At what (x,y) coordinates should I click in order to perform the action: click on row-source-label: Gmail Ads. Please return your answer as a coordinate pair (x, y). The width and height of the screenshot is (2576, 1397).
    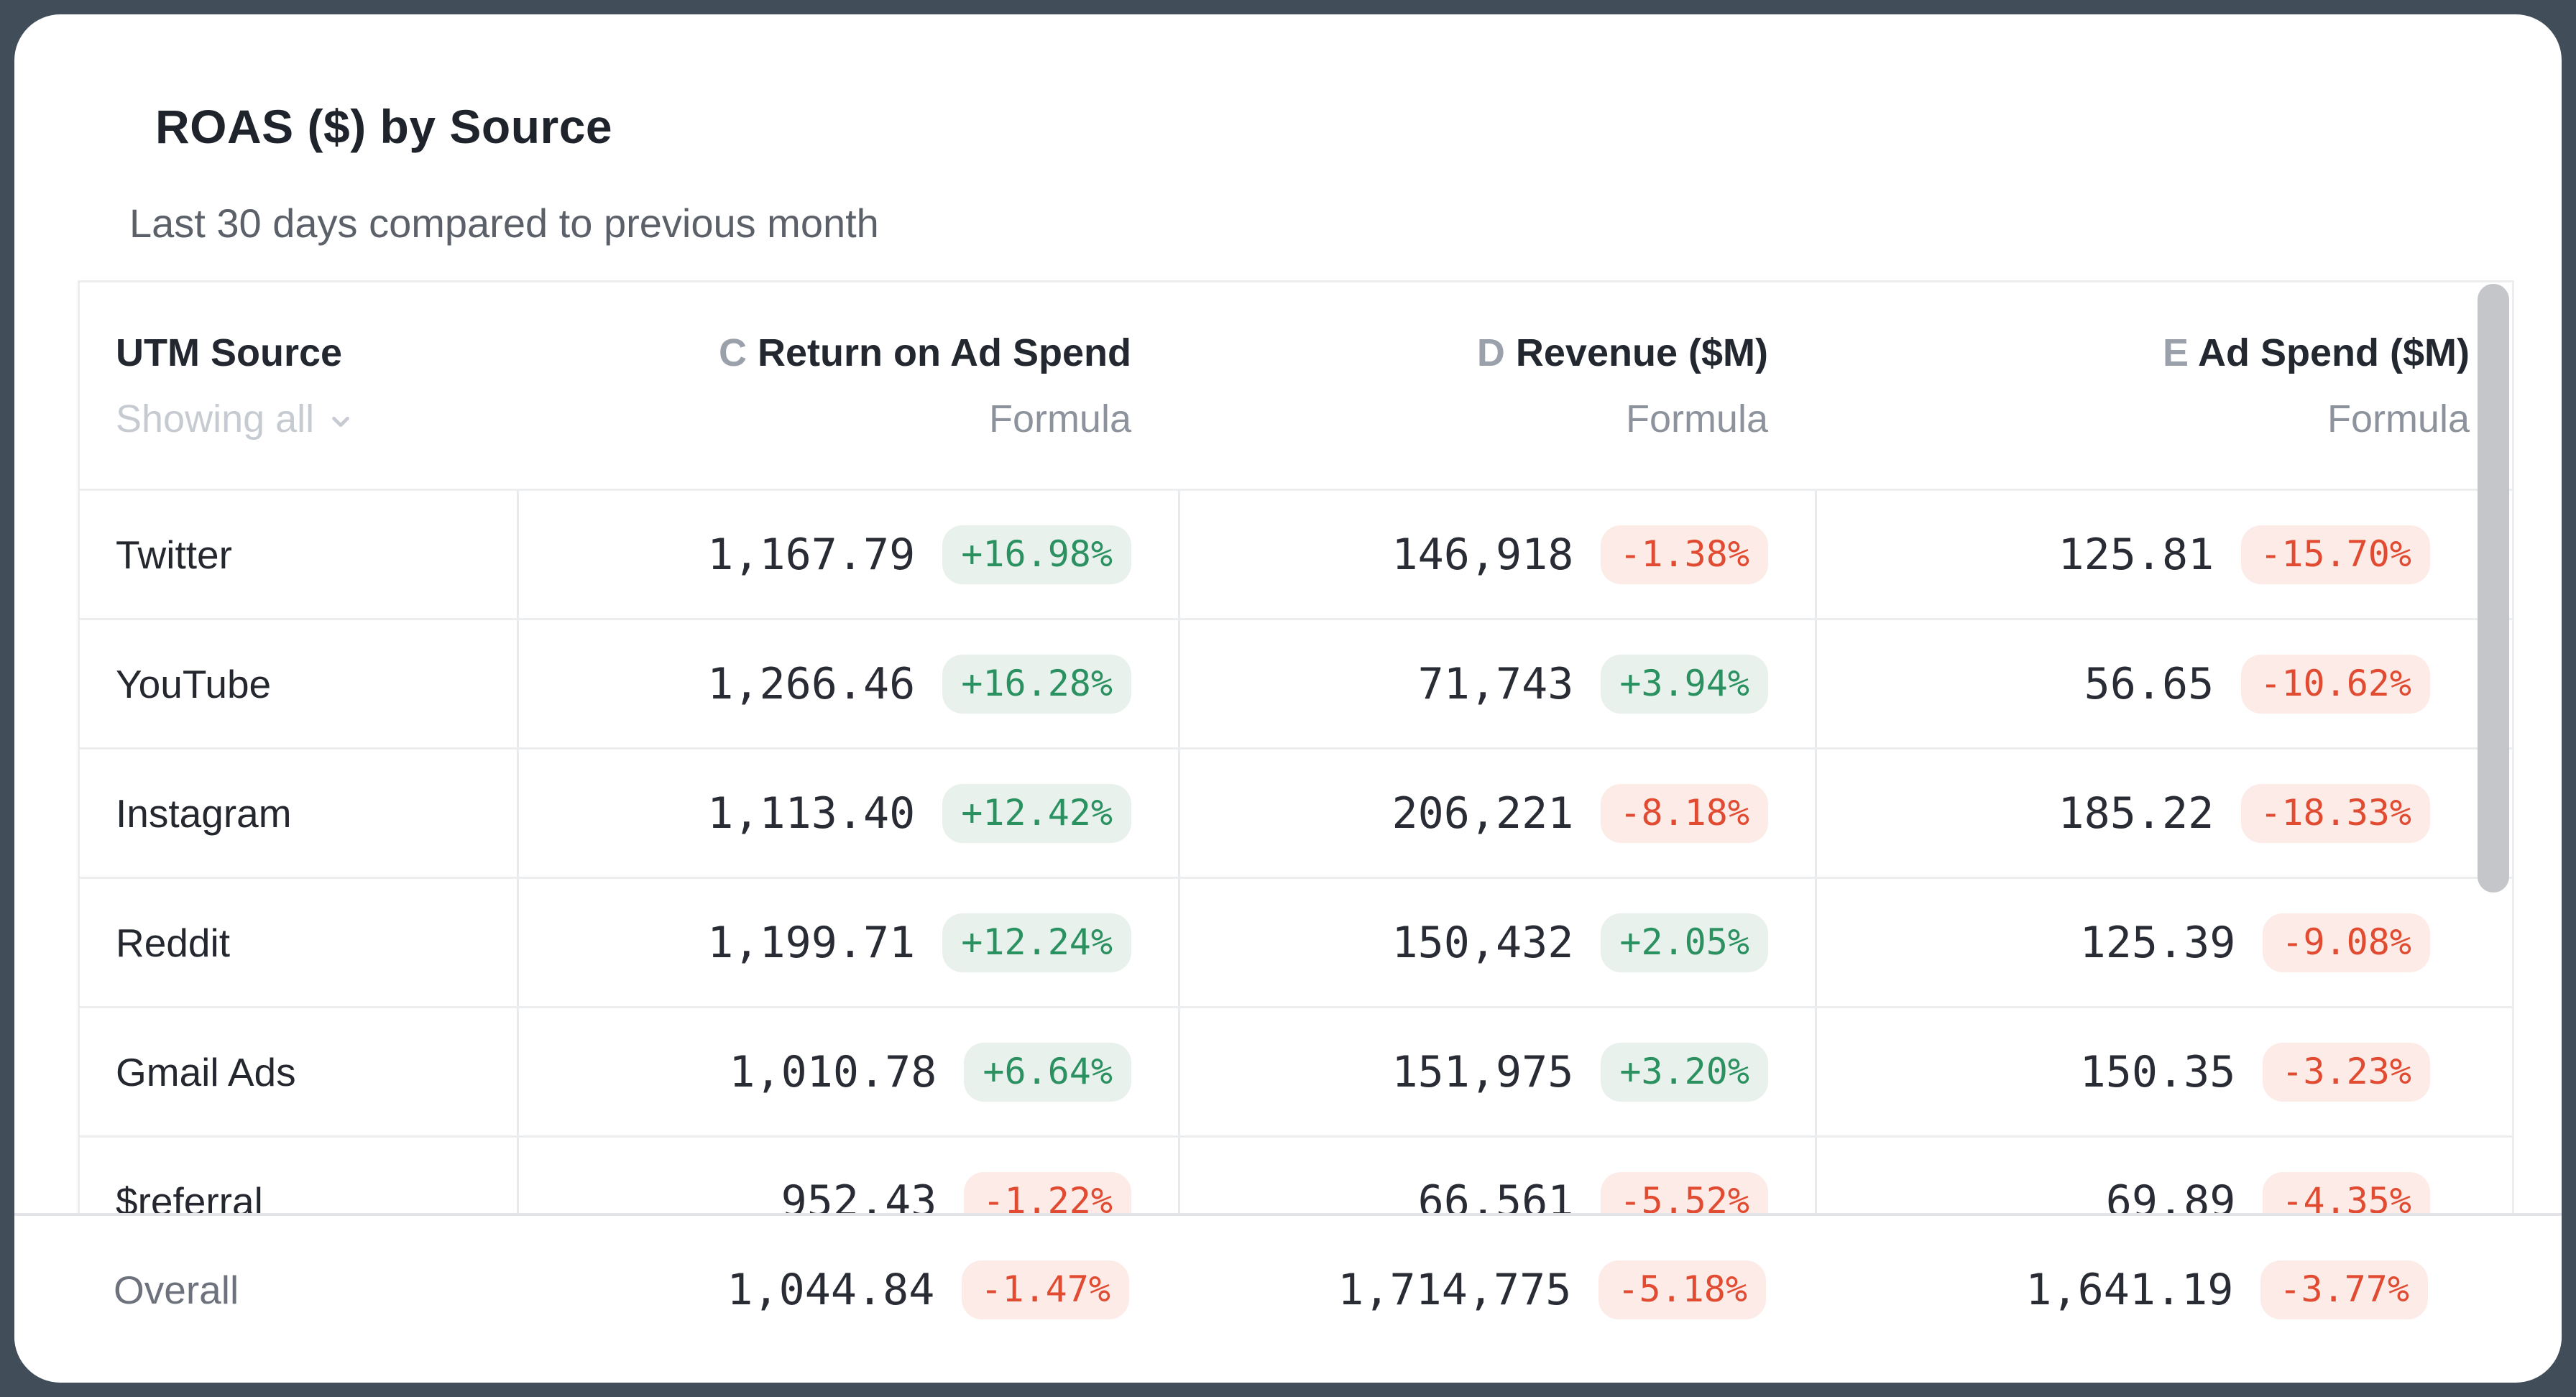
    Looking at the image, I should click on (206, 1071).